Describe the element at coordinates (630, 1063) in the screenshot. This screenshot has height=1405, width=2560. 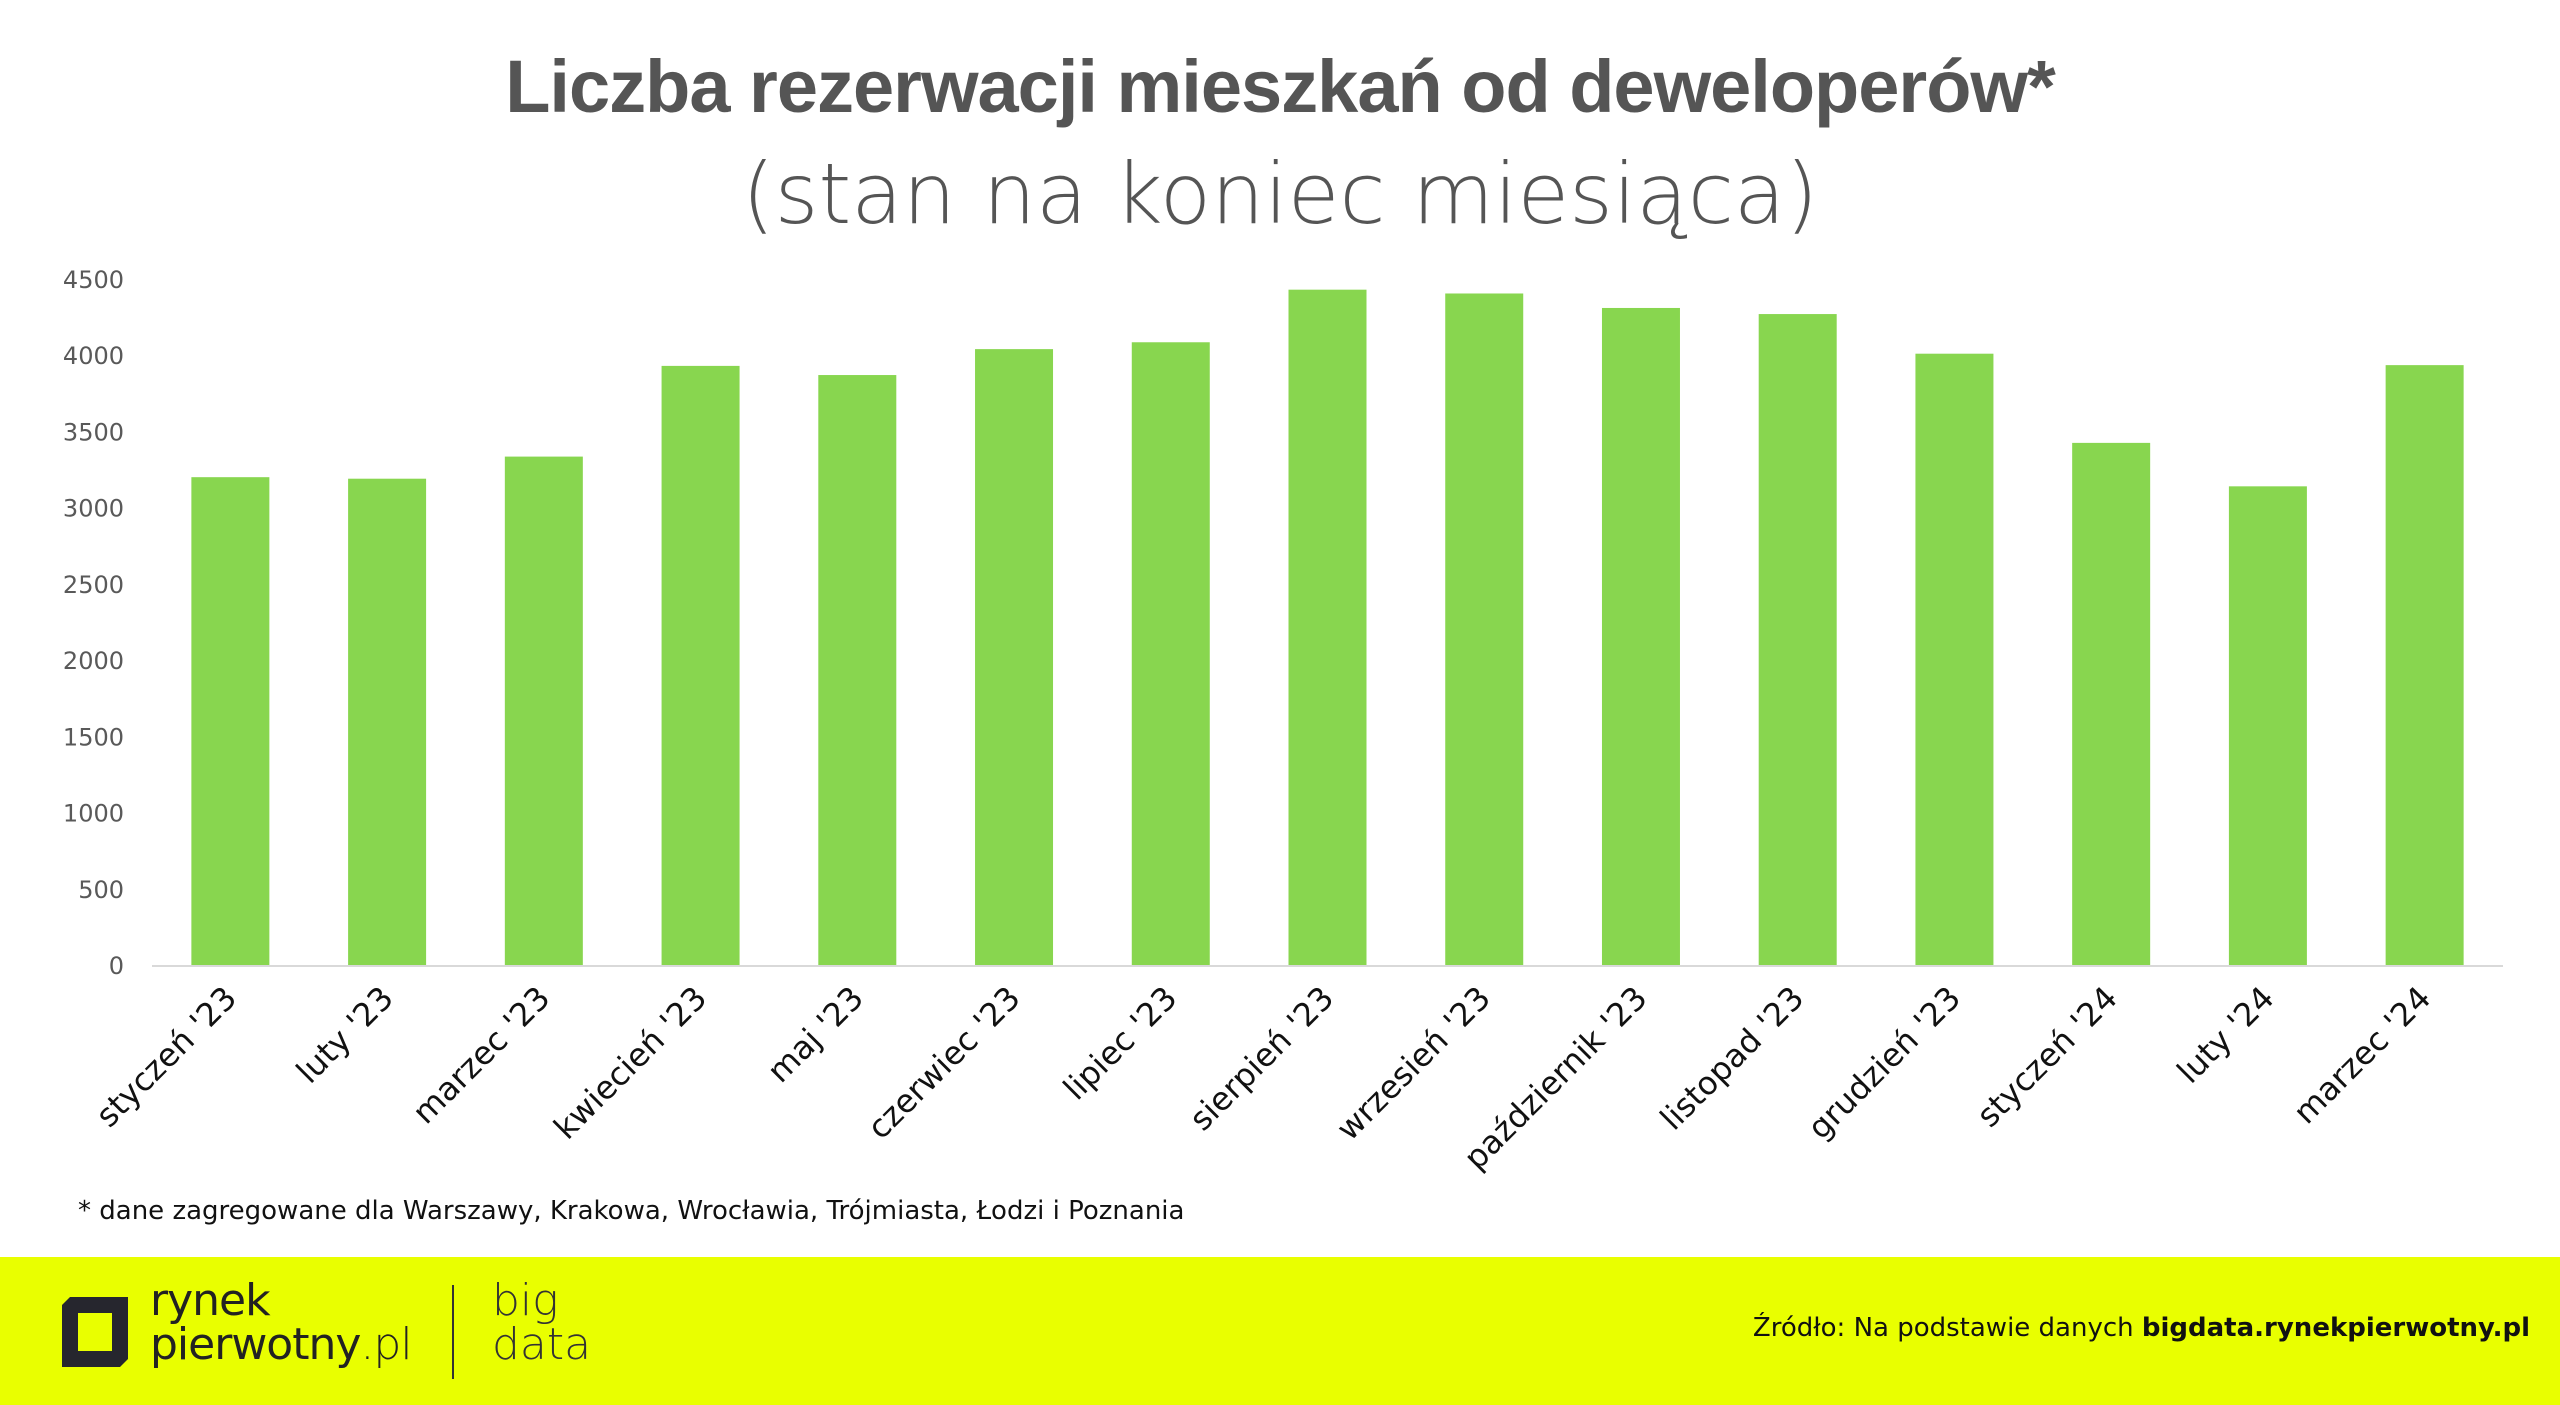
I see `x-tick-label: kwiecień '23` at that location.